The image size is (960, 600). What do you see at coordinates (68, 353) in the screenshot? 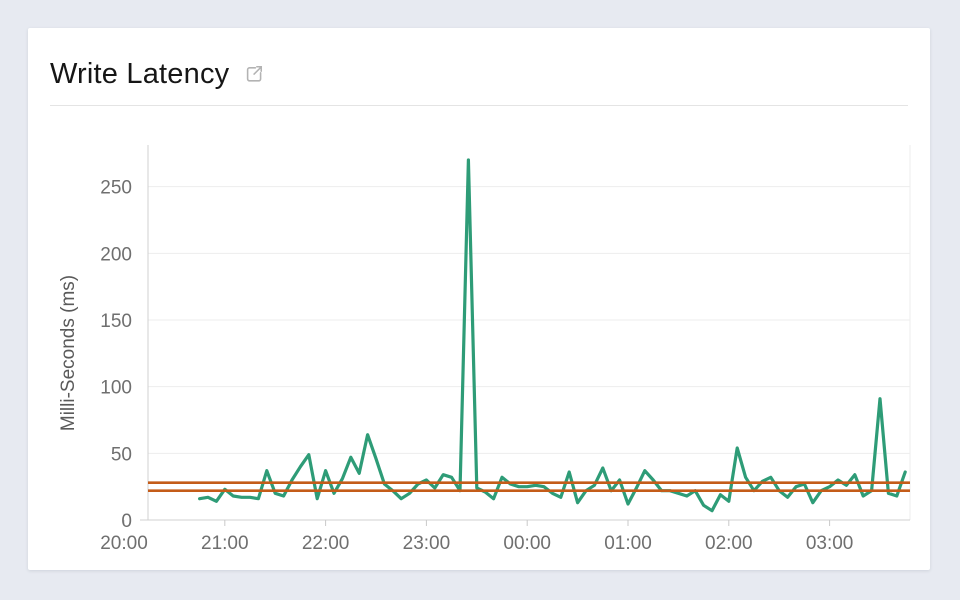
I see `y-axis-title: Milli-Seconds (ms)` at bounding box center [68, 353].